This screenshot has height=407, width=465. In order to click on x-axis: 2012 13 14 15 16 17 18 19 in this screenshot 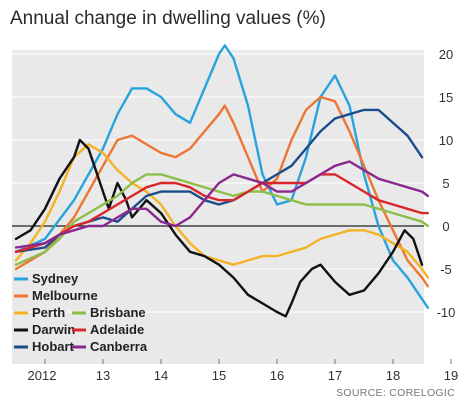, I will do `click(243, 371)`.